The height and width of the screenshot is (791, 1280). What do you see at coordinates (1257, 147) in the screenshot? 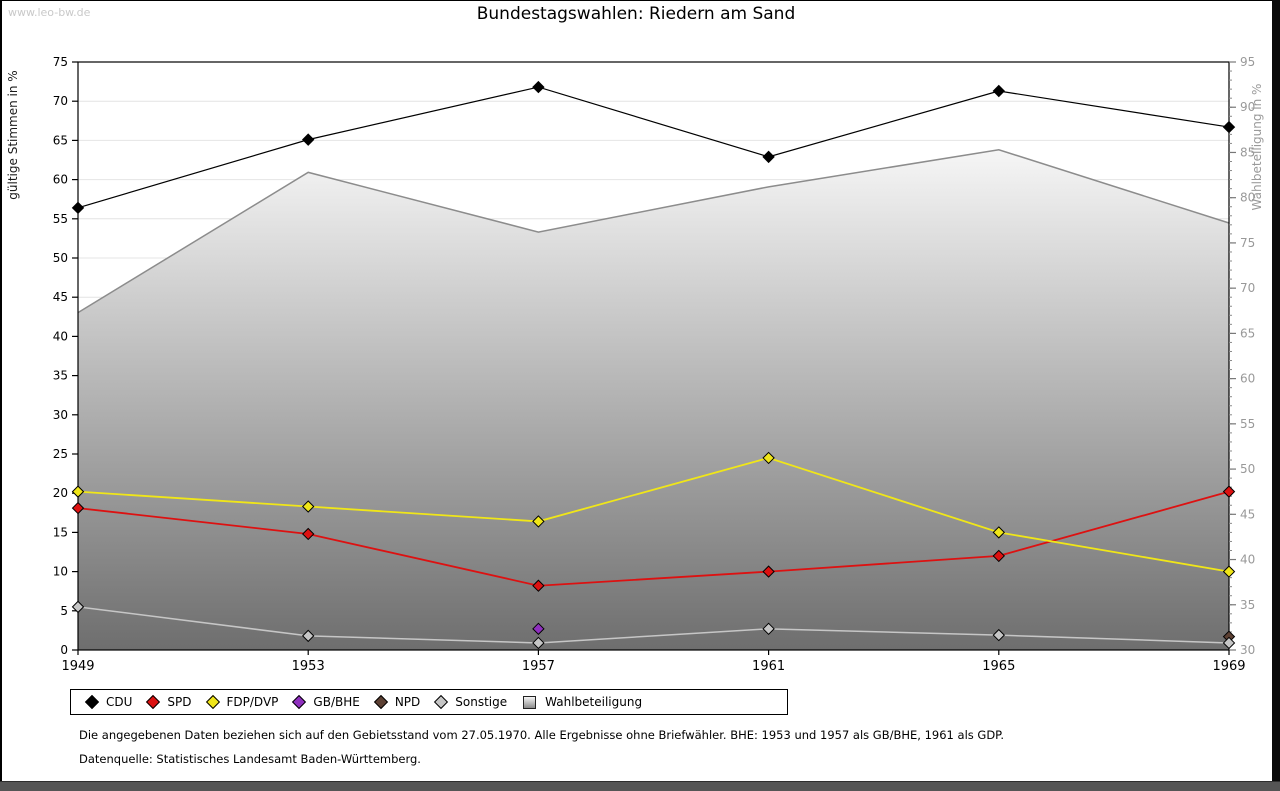
I see `right-axis-title: Wahlbeteiligung in %` at bounding box center [1257, 147].